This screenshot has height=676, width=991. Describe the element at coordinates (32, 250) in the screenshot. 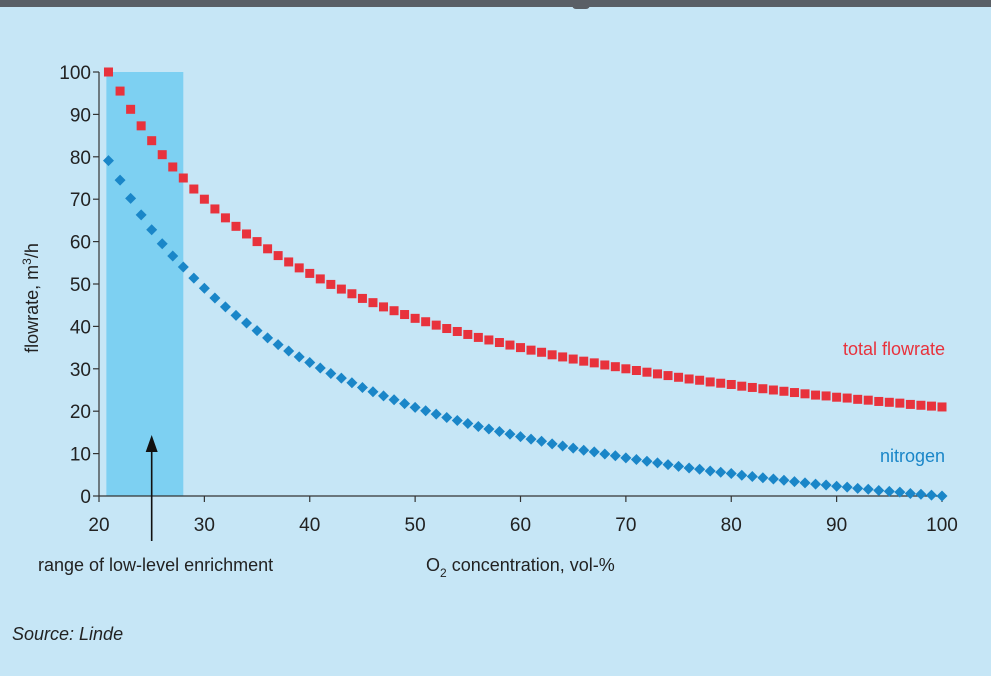

I see `y-axis-title-rest: /h` at that location.